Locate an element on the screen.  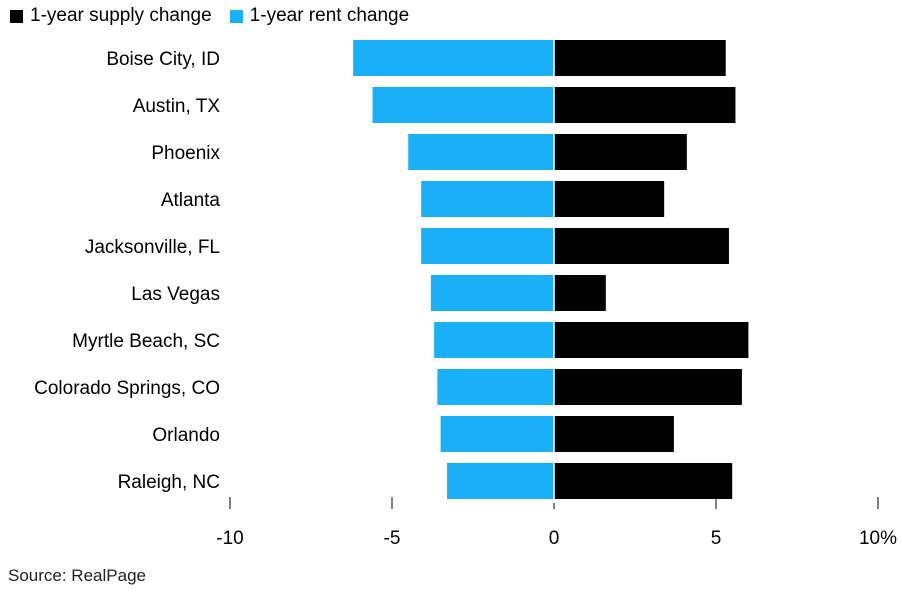
legend-swatch-supply is located at coordinates (16, 16).